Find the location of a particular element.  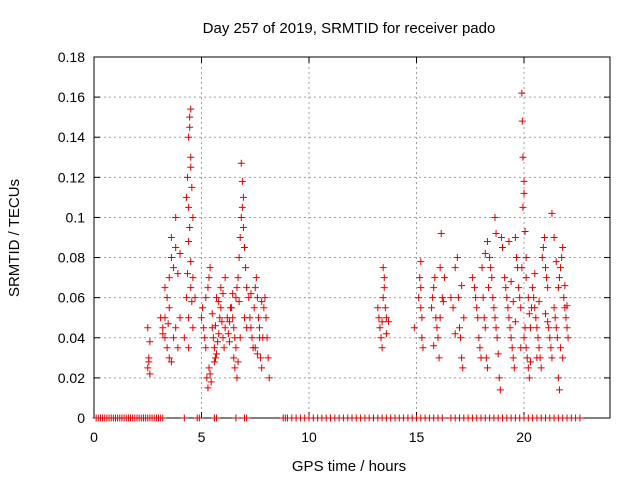

x-tick-label: 10 is located at coordinates (309, 437).